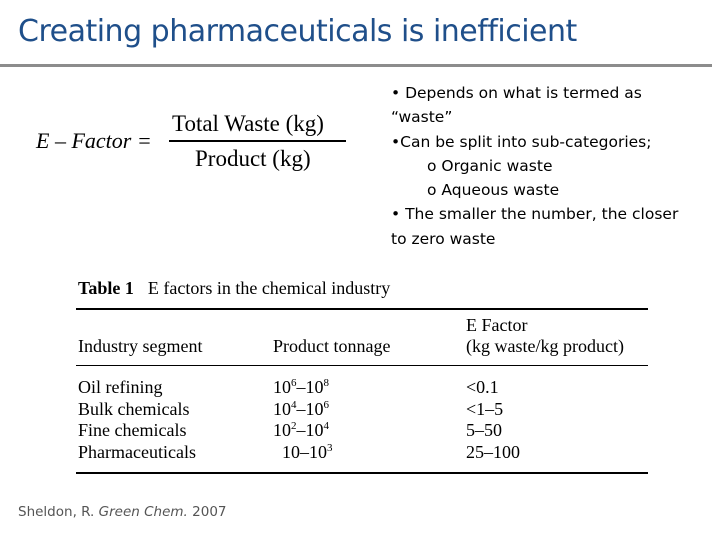 The width and height of the screenshot is (720, 540). Describe the element at coordinates (356, 65) in the screenshot. I see `title-divider` at that location.